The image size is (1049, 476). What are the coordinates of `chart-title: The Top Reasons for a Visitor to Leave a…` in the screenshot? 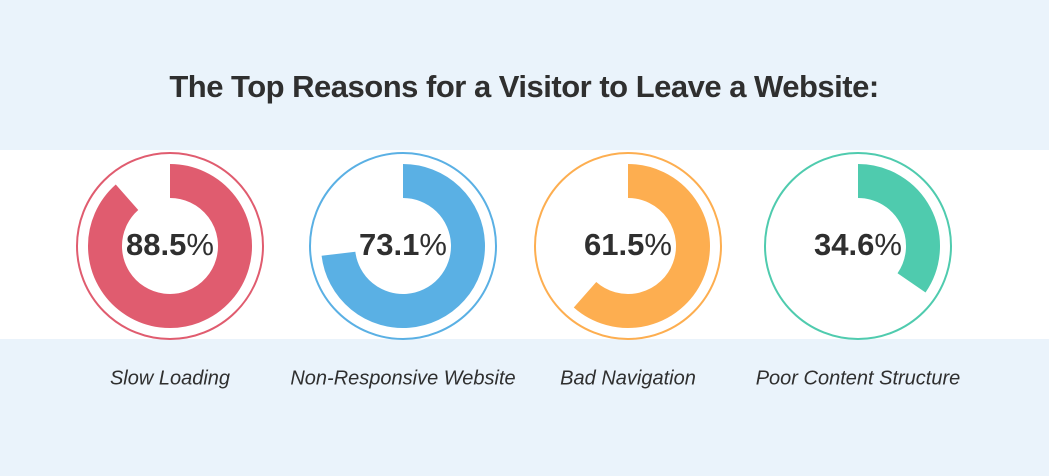 It's located at (523, 86).